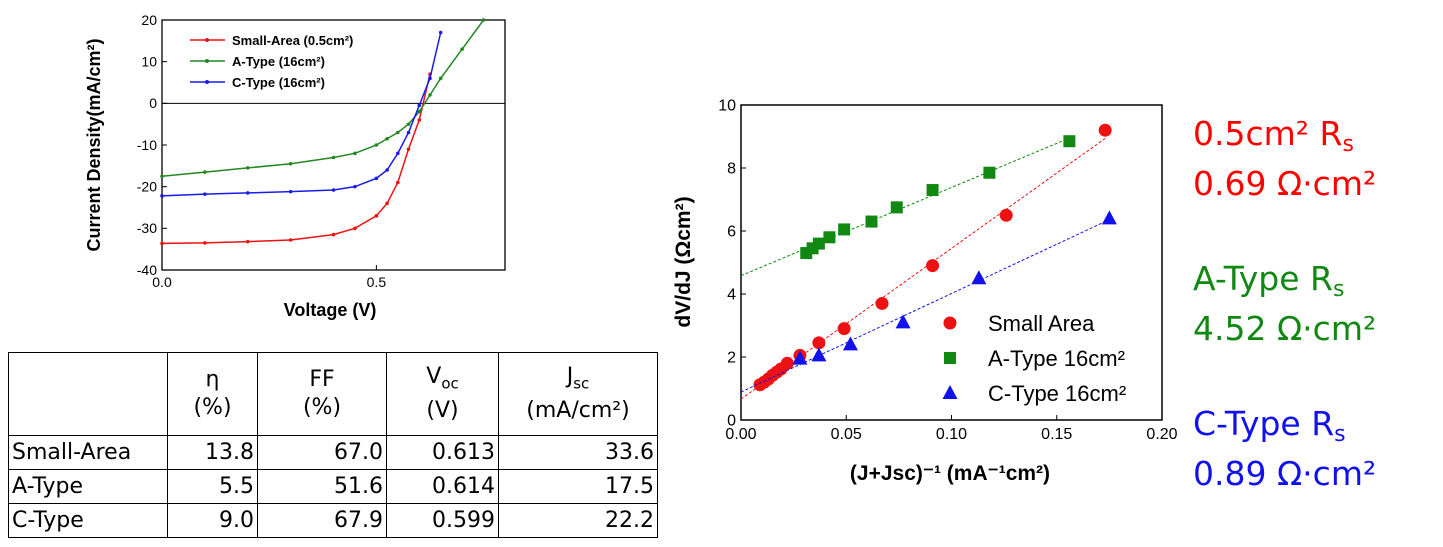 Image resolution: width=1443 pixels, height=547 pixels. What do you see at coordinates (450, 383) in the screenshot?
I see `header-sub: oc` at bounding box center [450, 383].